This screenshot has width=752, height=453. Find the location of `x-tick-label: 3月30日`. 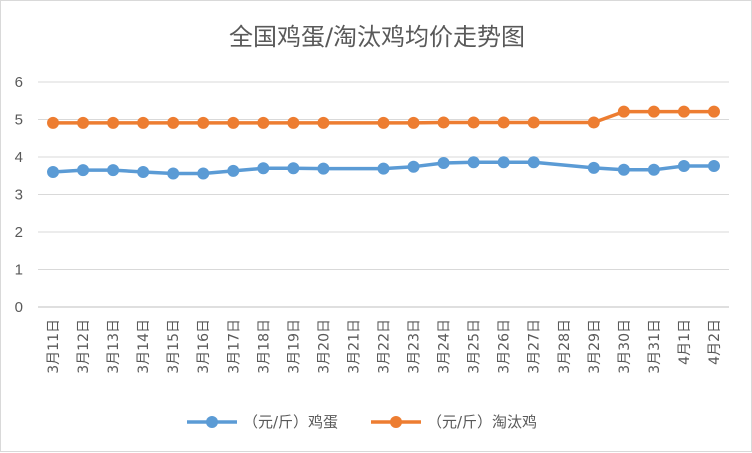

x-tick-label: 3月30日 is located at coordinates (625, 346).